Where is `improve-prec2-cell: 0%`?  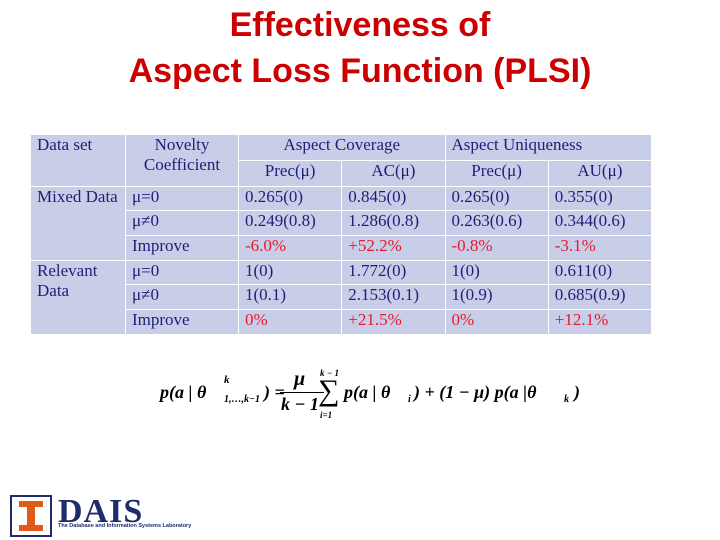
improve-prec2-cell: 0% is located at coordinates (496, 322).